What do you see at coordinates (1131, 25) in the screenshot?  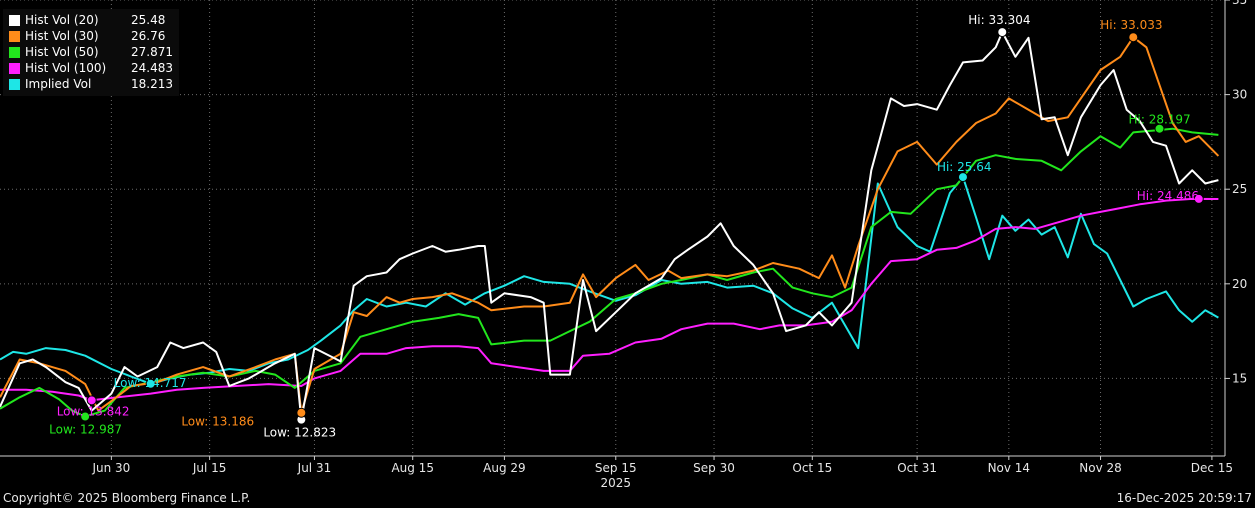 I see `hi-label: Hi: 33.033` at bounding box center [1131, 25].